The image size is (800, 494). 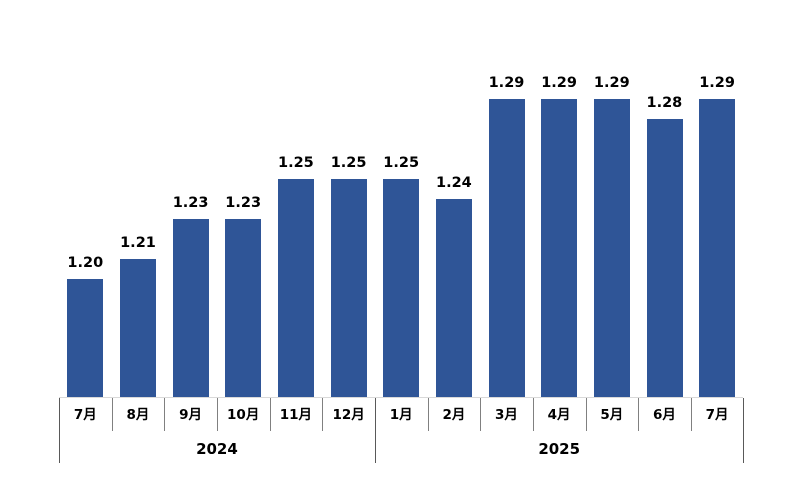 I want to click on x-axis-label: 10月, so click(x=243, y=415).